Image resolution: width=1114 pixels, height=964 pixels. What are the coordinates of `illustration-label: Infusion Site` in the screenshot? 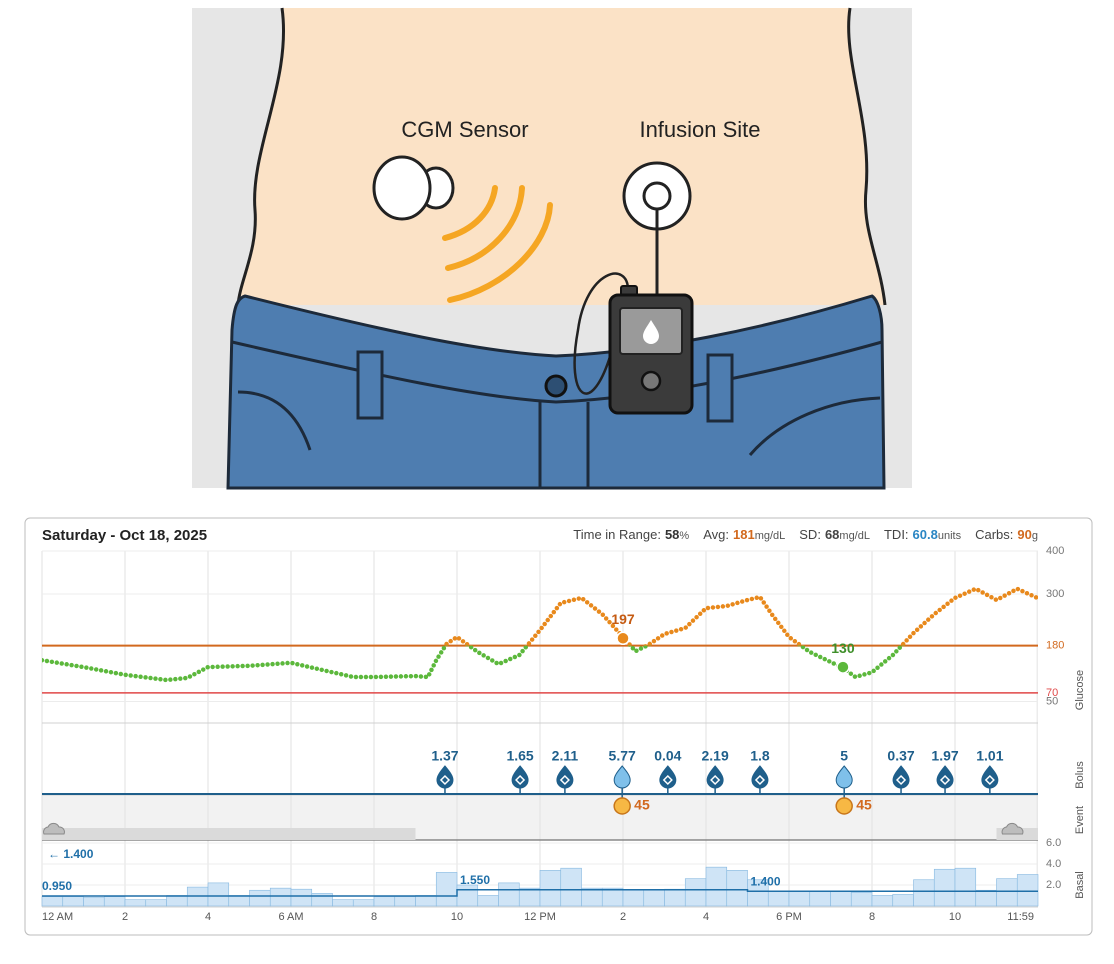 It's located at (699, 129).